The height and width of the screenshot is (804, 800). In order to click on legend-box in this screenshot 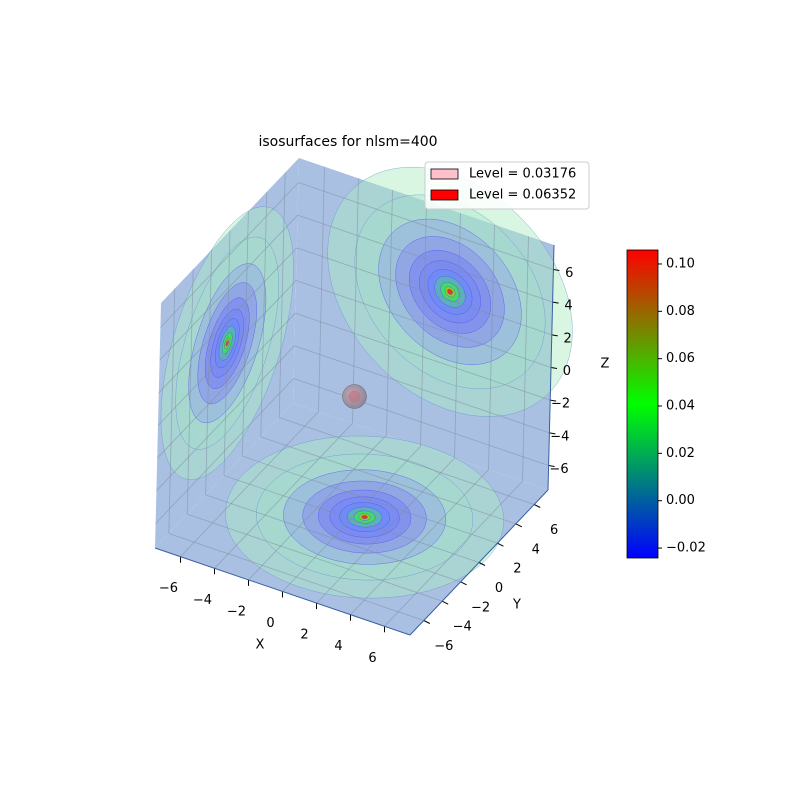, I will do `click(507, 185)`.